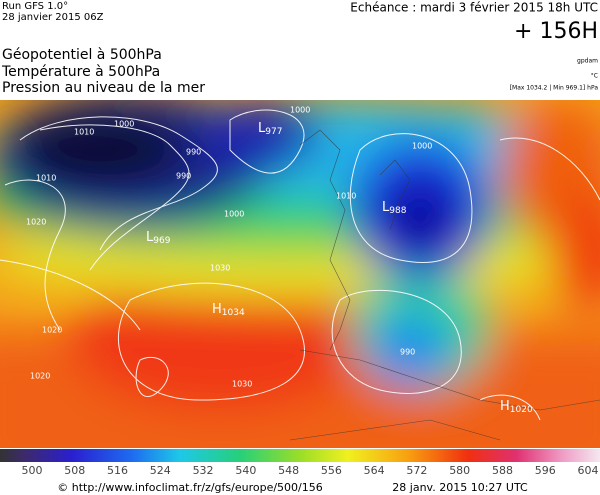 The height and width of the screenshot is (495, 600). Describe the element at coordinates (203, 470) in the screenshot. I see `colorbar-label: 532` at that location.